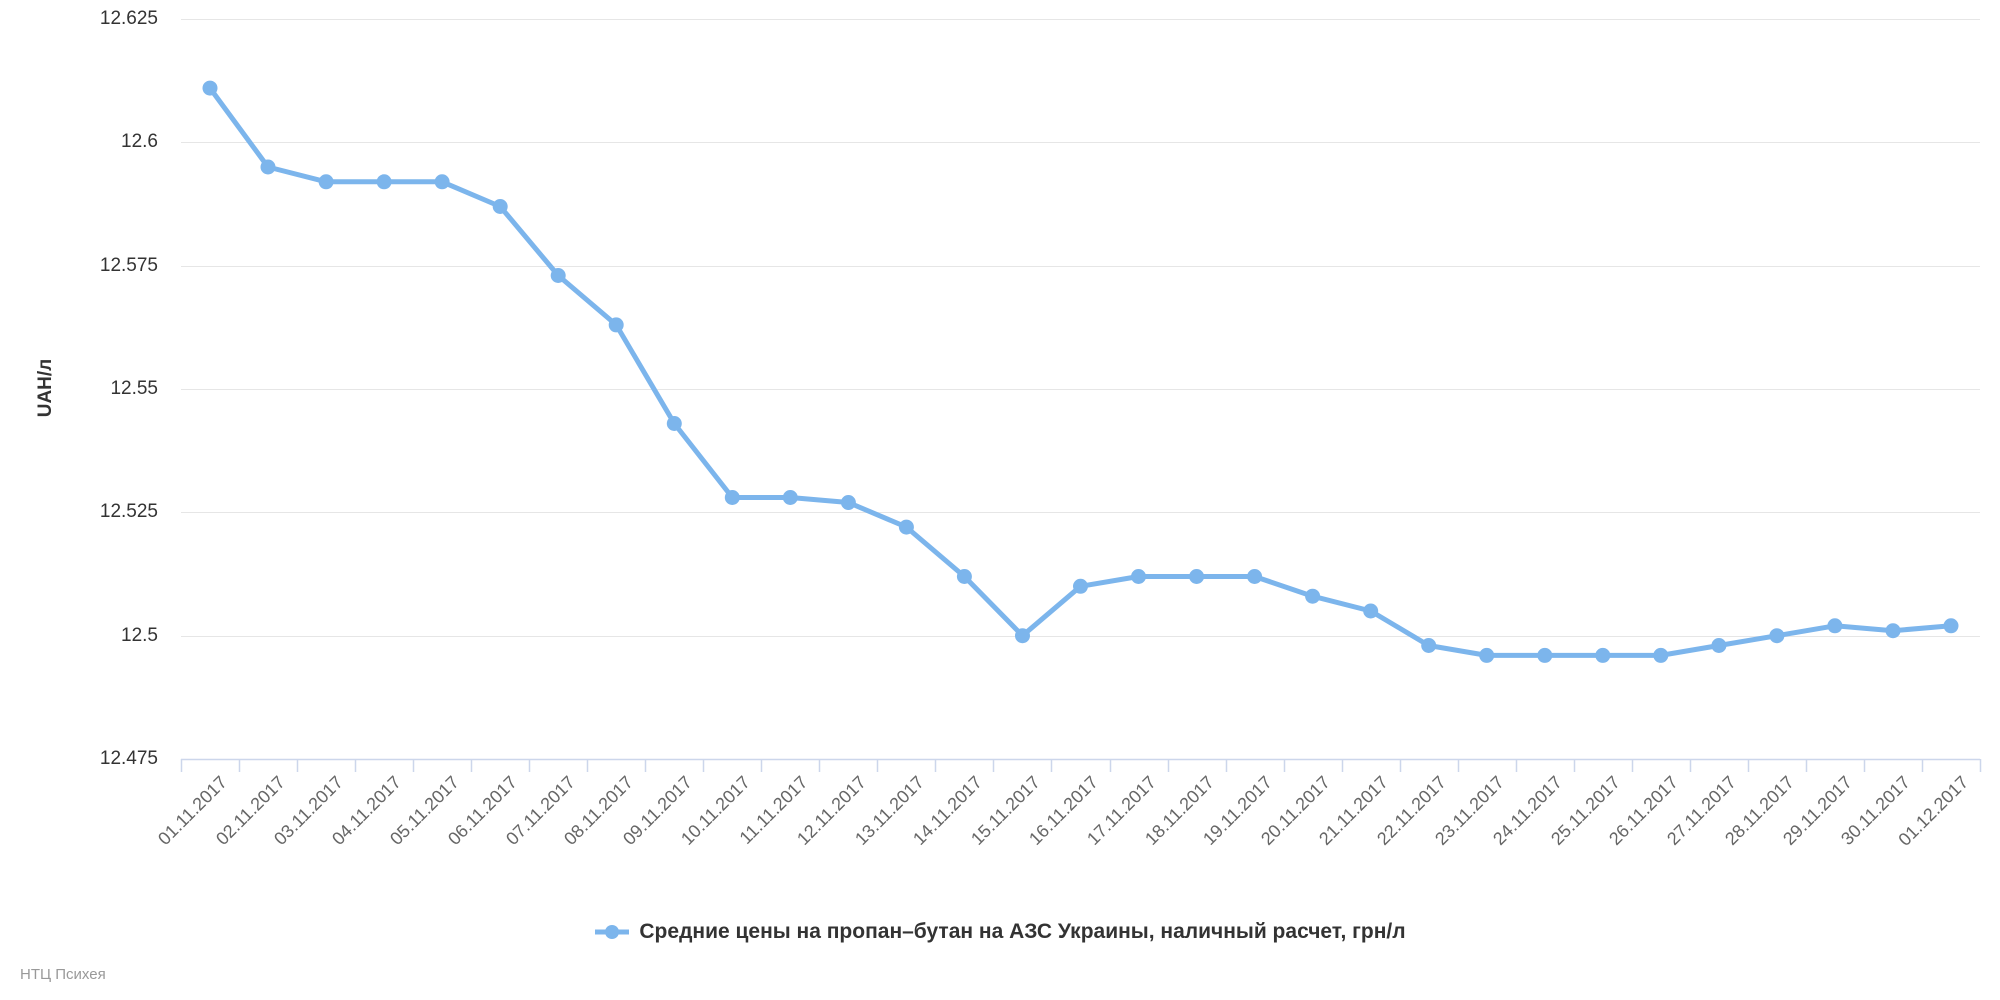 The width and height of the screenshot is (2000, 1000). What do you see at coordinates (63, 974) in the screenshot?
I see `credits-text: НТЦ Психея` at bounding box center [63, 974].